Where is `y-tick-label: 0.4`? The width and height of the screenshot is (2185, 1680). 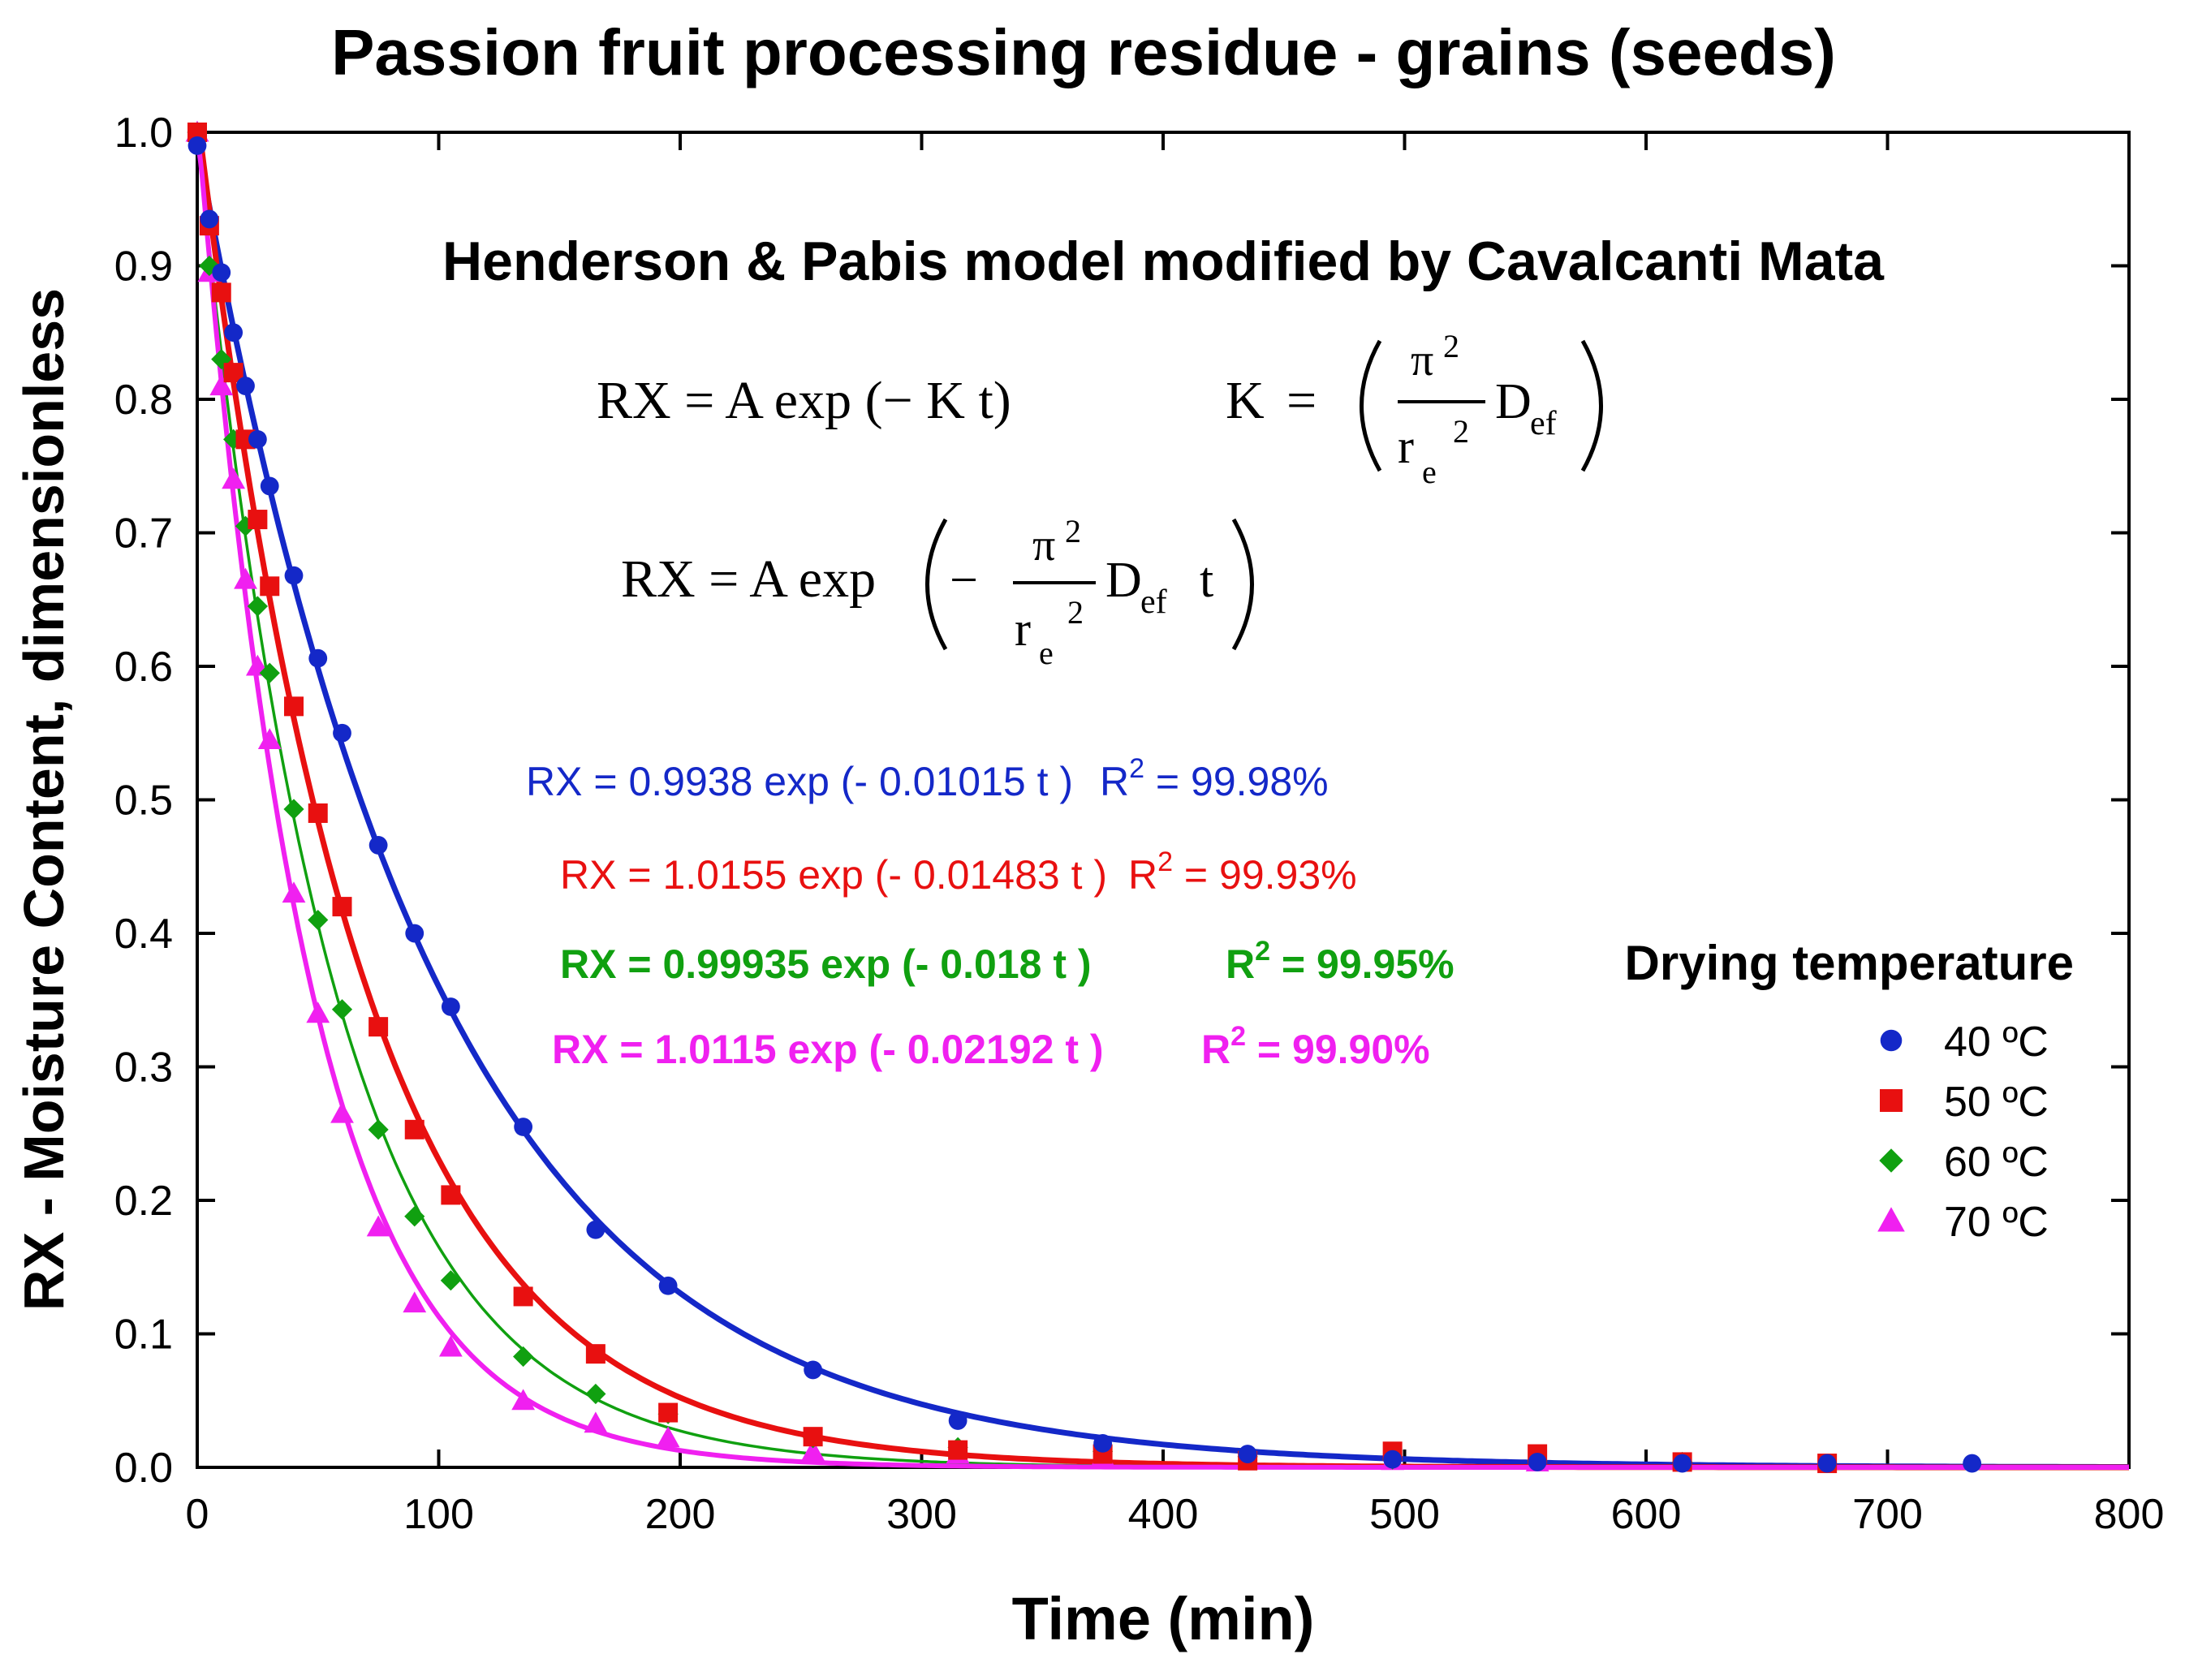 y-tick-label: 0.4 is located at coordinates (143, 935).